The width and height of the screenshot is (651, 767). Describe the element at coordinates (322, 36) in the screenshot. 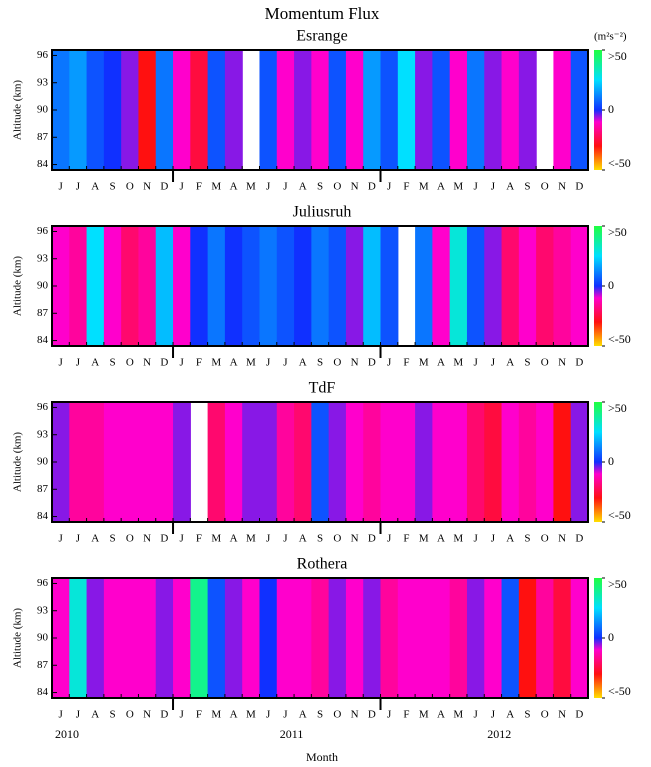

I see `panel-title: Esrange` at that location.